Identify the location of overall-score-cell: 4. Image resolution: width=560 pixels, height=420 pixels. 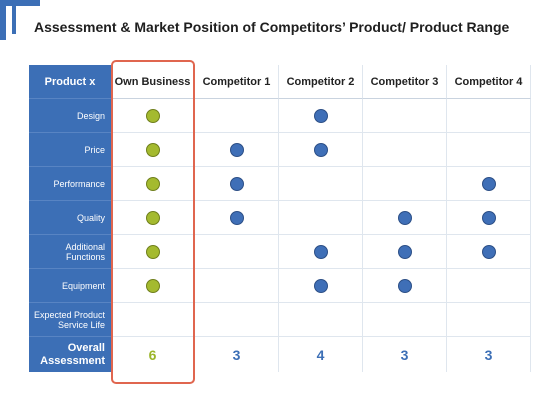
(321, 354).